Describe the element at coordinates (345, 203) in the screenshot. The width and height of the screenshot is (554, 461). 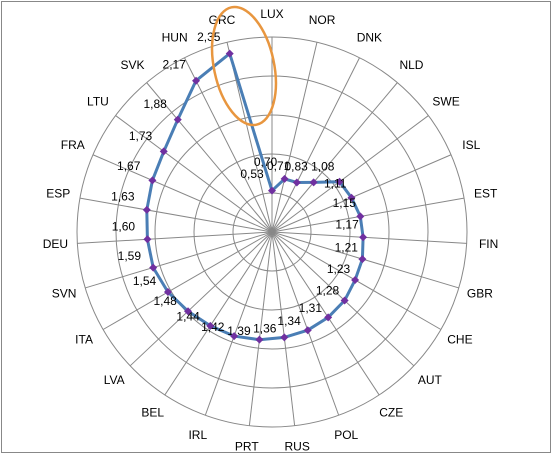
I see `value-label: 1,15` at that location.